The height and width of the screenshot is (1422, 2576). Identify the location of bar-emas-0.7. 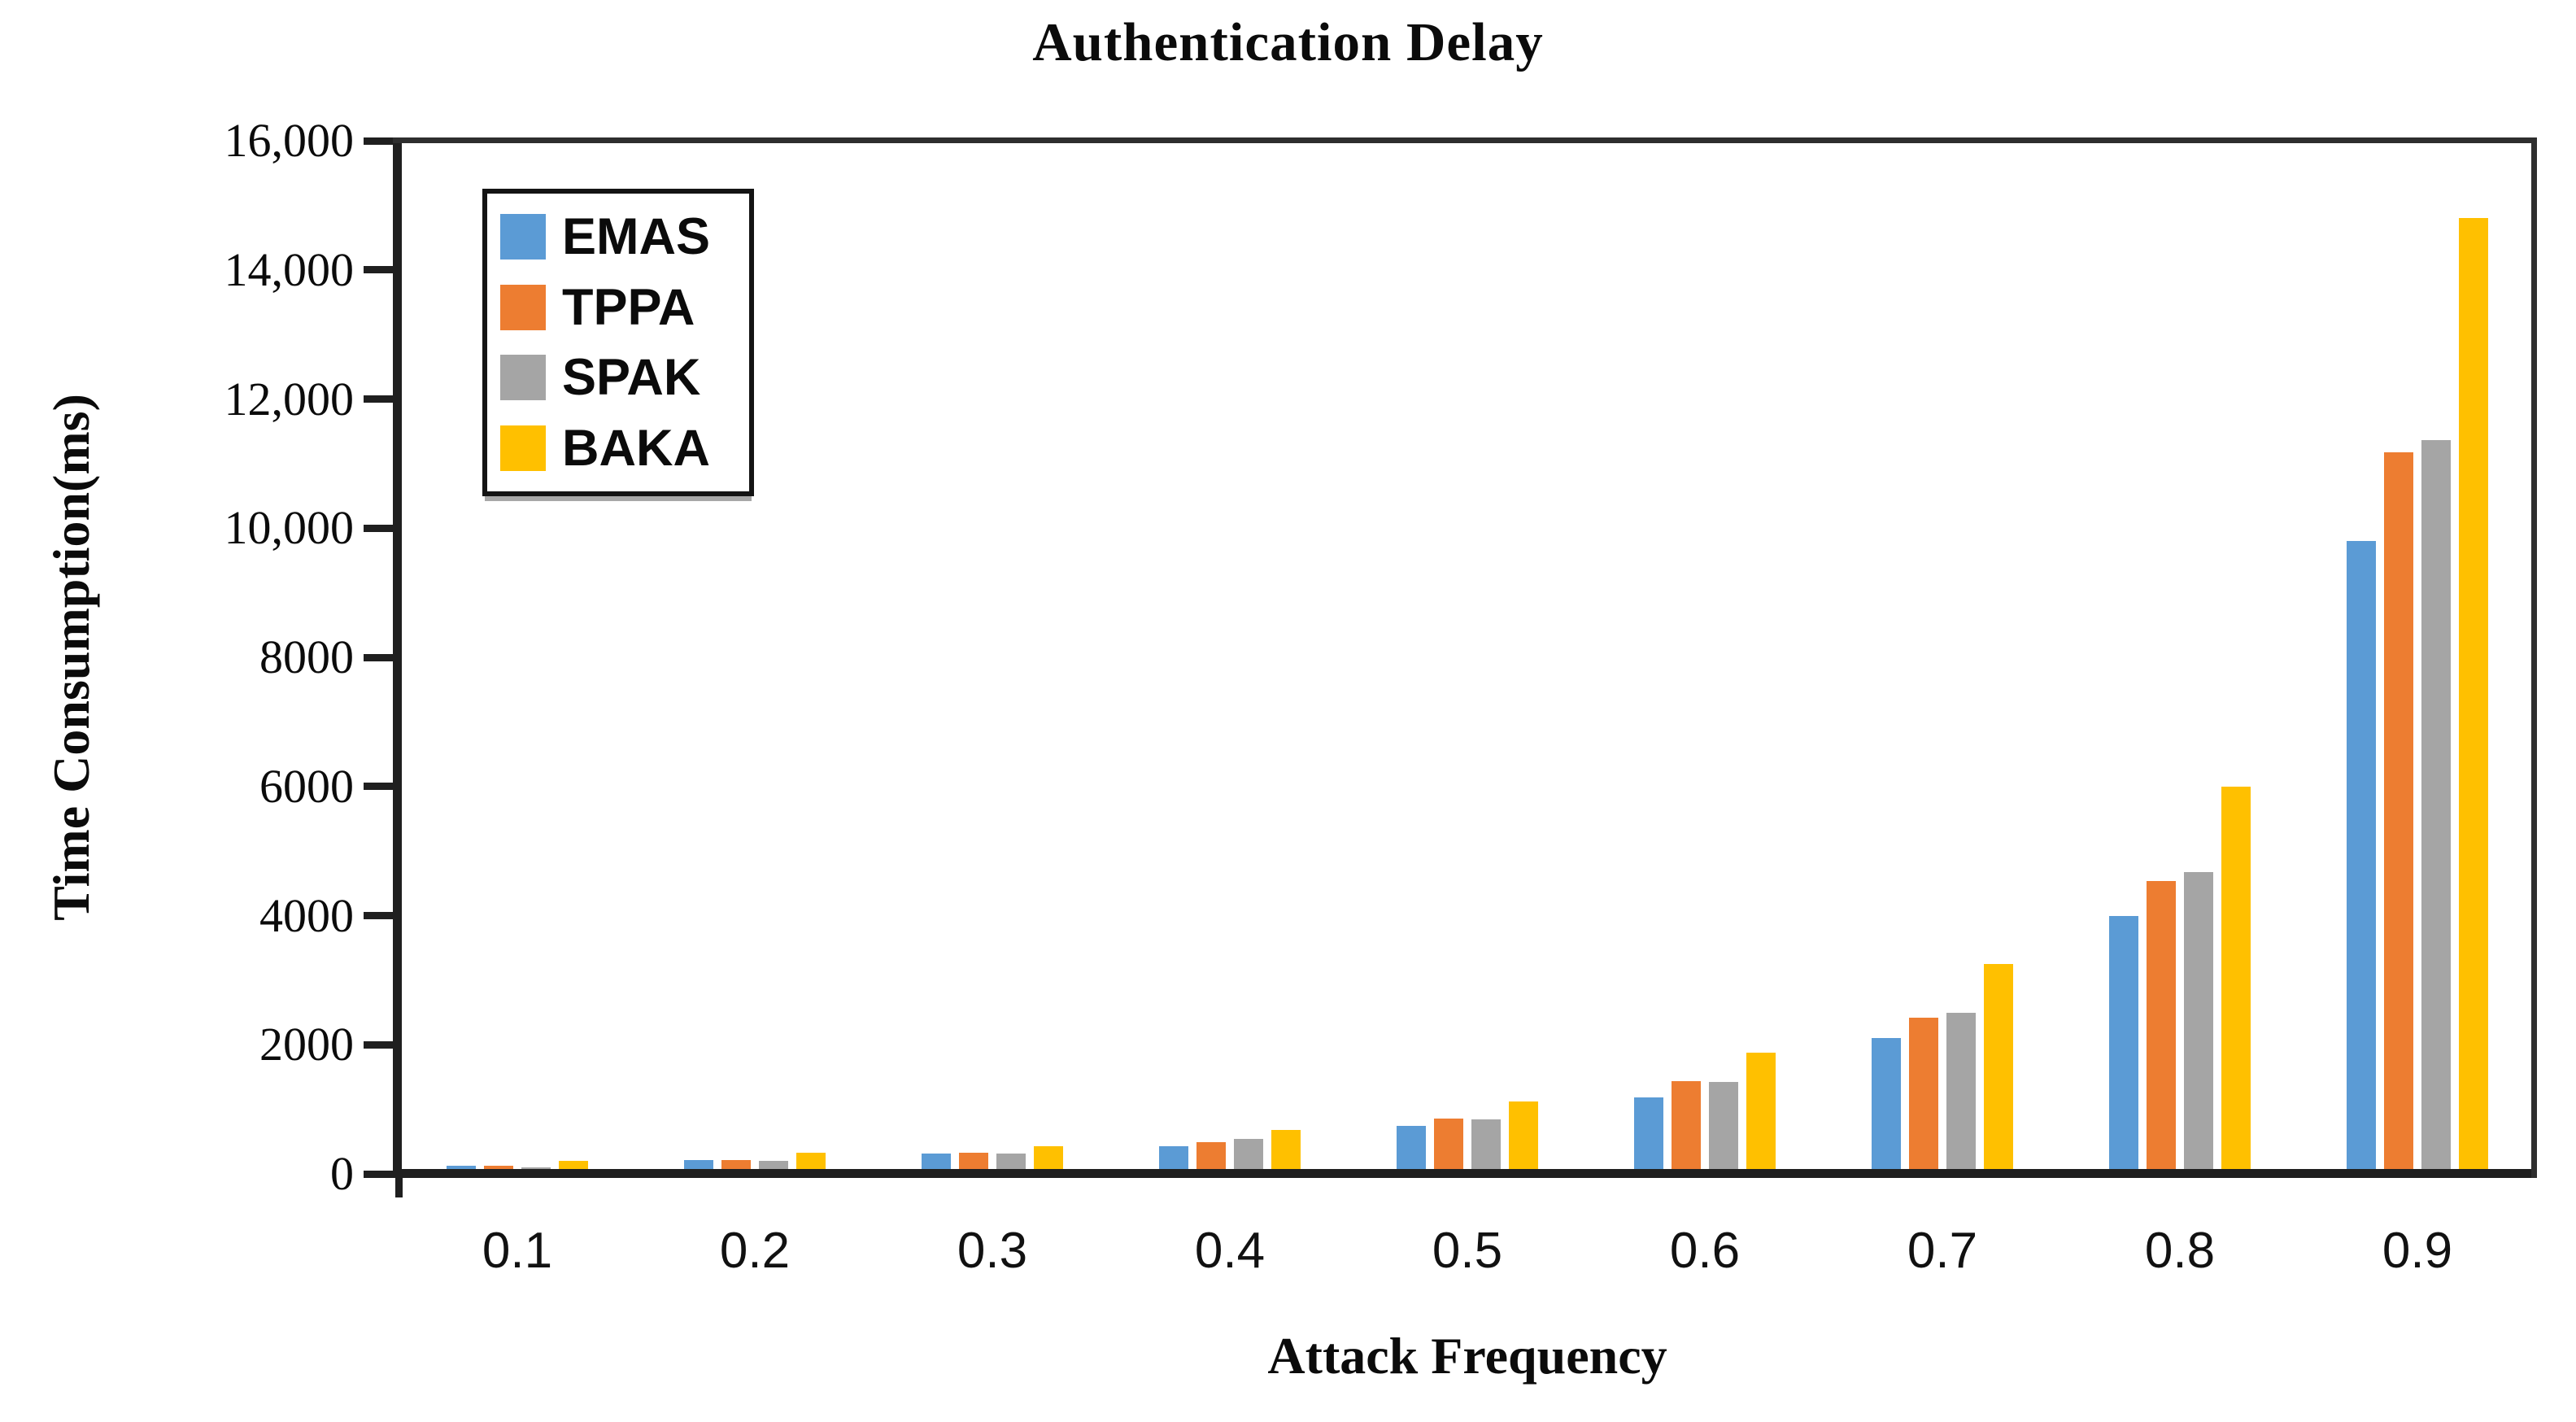
(1886, 1106).